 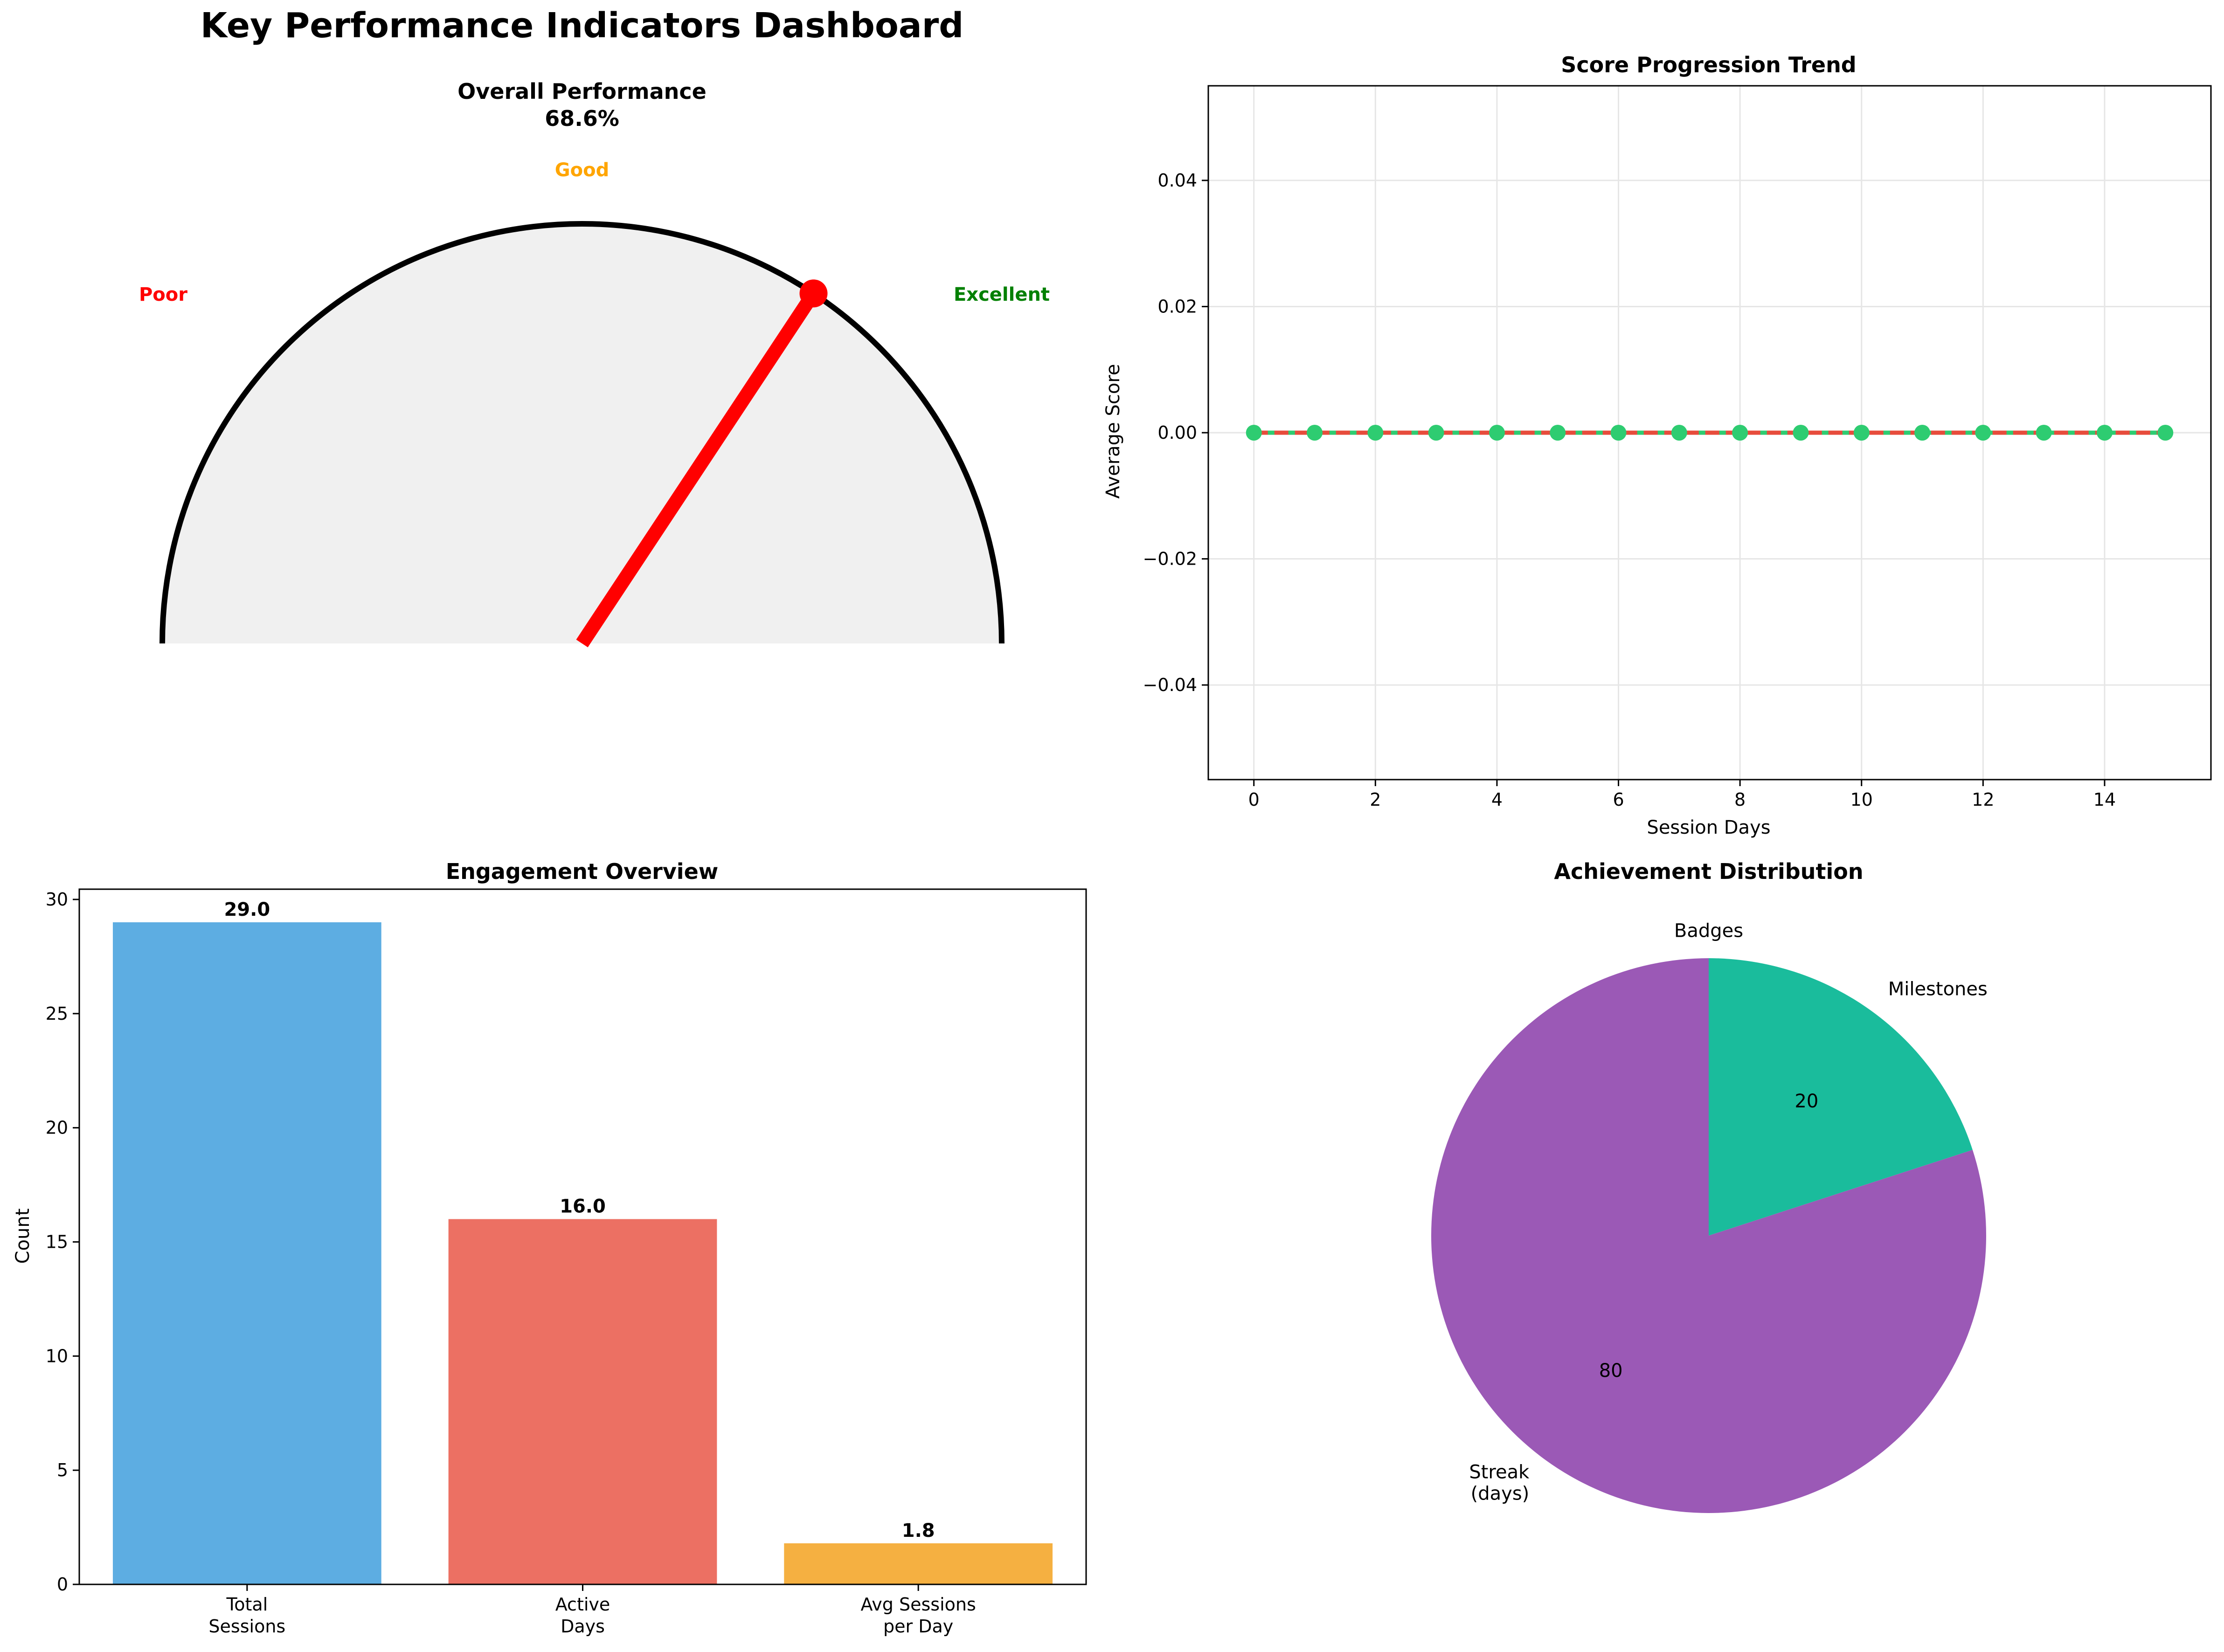 What do you see at coordinates (57, 1013) in the screenshot?
I see `bar-y-tick-label: 25` at bounding box center [57, 1013].